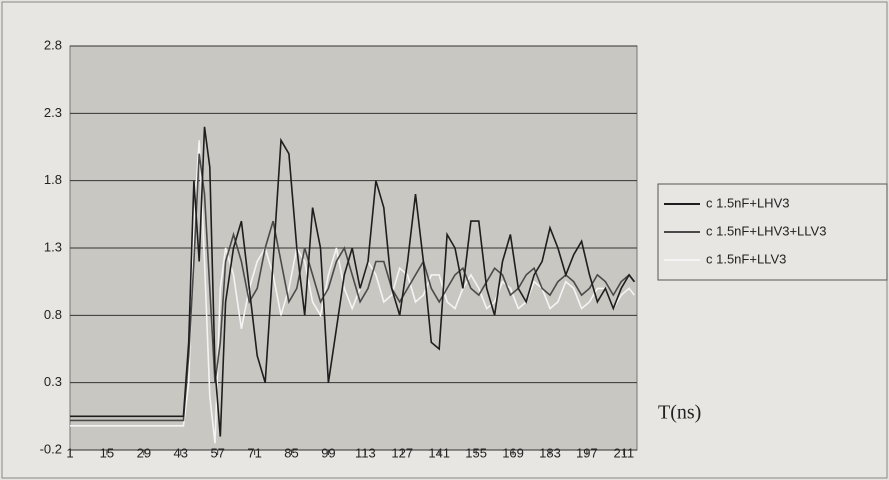 Image resolution: width=889 pixels, height=480 pixels. I want to click on legend-label: c 1.5nF+LHV3+LLV3, so click(766, 230).